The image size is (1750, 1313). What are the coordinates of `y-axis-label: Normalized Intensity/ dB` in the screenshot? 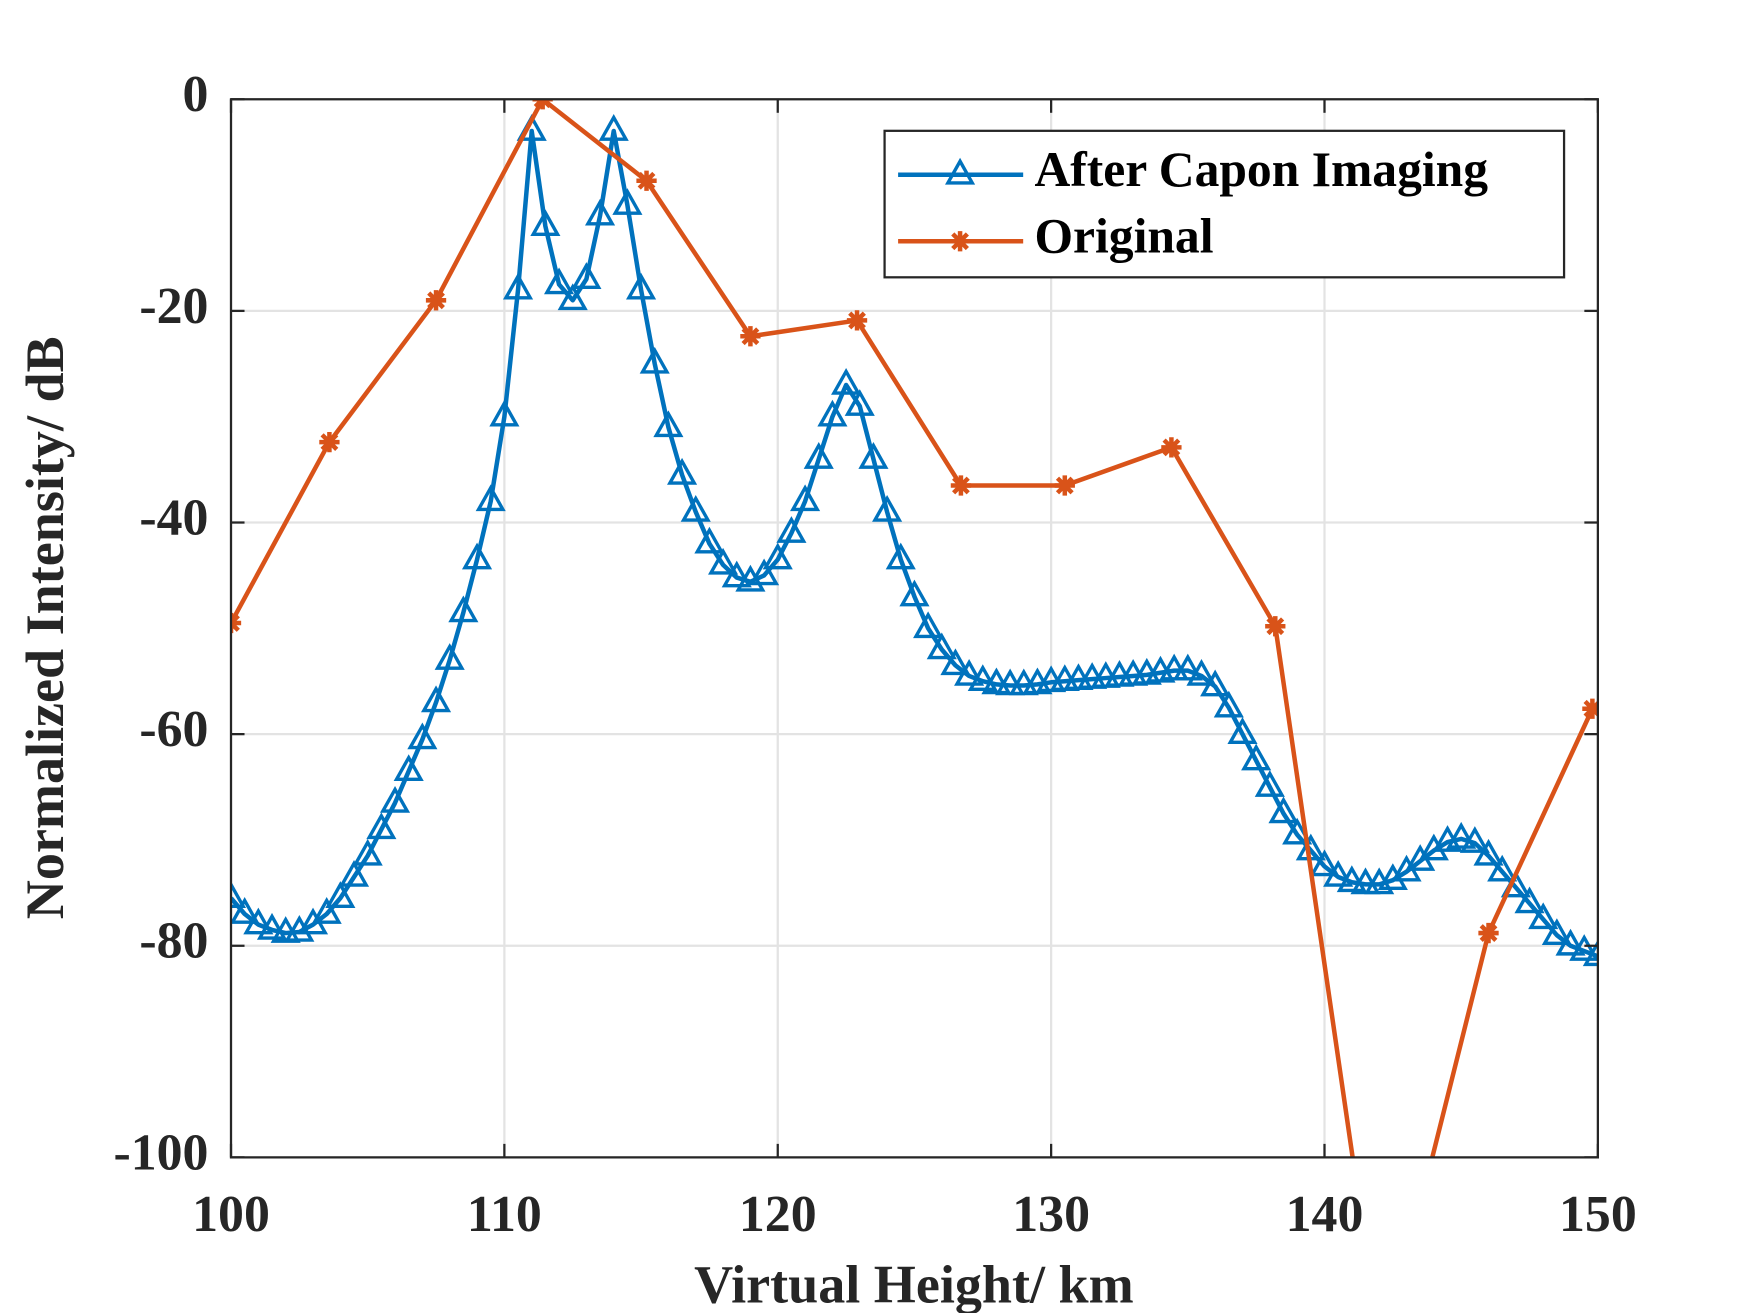 It's located at (45, 627).